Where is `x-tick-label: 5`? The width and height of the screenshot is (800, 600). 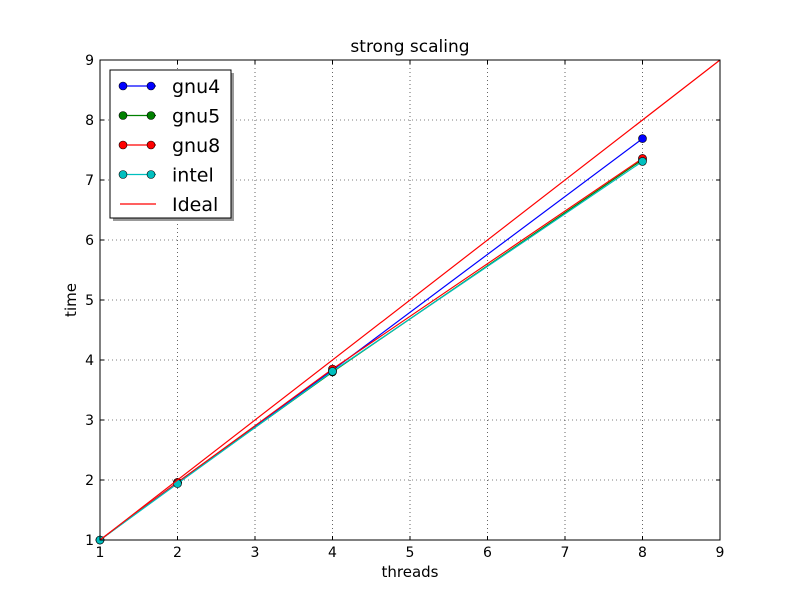 x-tick-label: 5 is located at coordinates (410, 553).